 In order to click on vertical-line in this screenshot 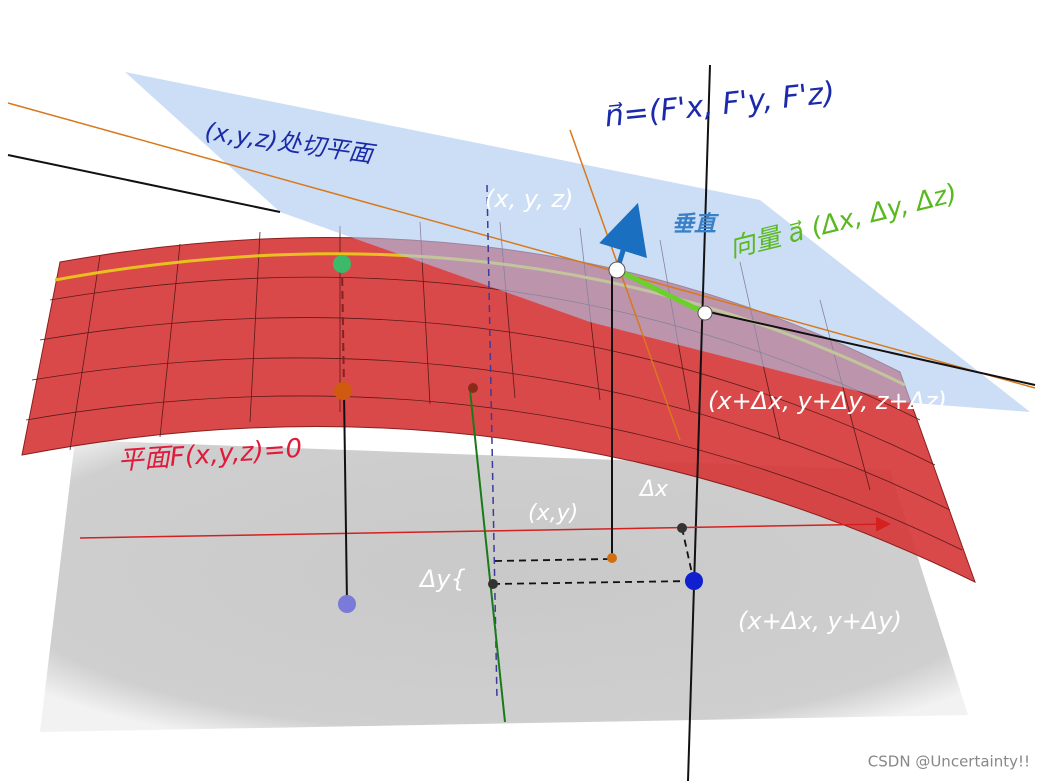, I will do `click(699, 422)`.